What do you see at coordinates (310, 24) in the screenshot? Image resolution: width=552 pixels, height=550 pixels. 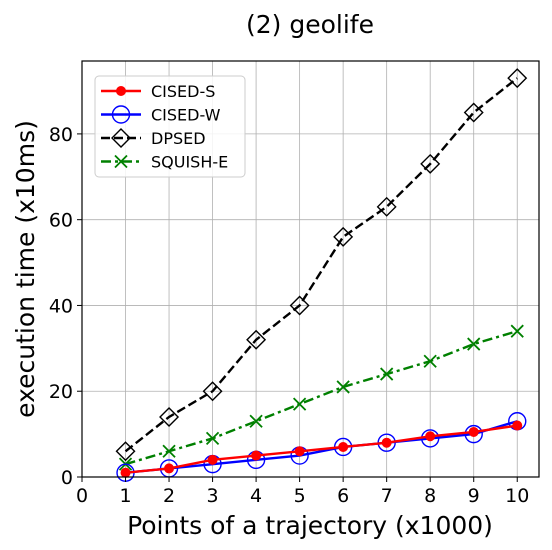 I see `chart-title: (2) geolife` at bounding box center [310, 24].